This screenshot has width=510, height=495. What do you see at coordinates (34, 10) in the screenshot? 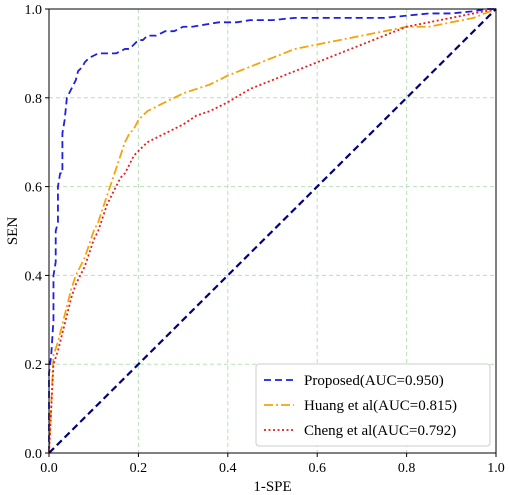
I see `y-tick-label-5: 1.0` at bounding box center [34, 10].